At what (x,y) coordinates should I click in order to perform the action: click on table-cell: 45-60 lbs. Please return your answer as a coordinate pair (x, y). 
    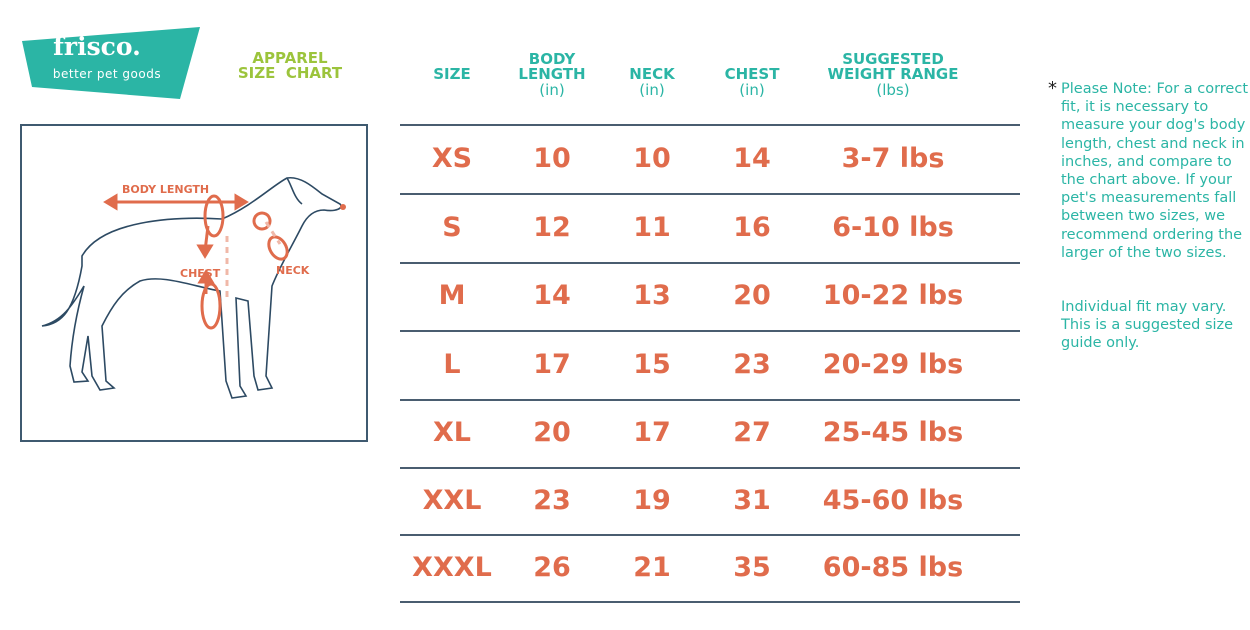
    Looking at the image, I should click on (893, 500).